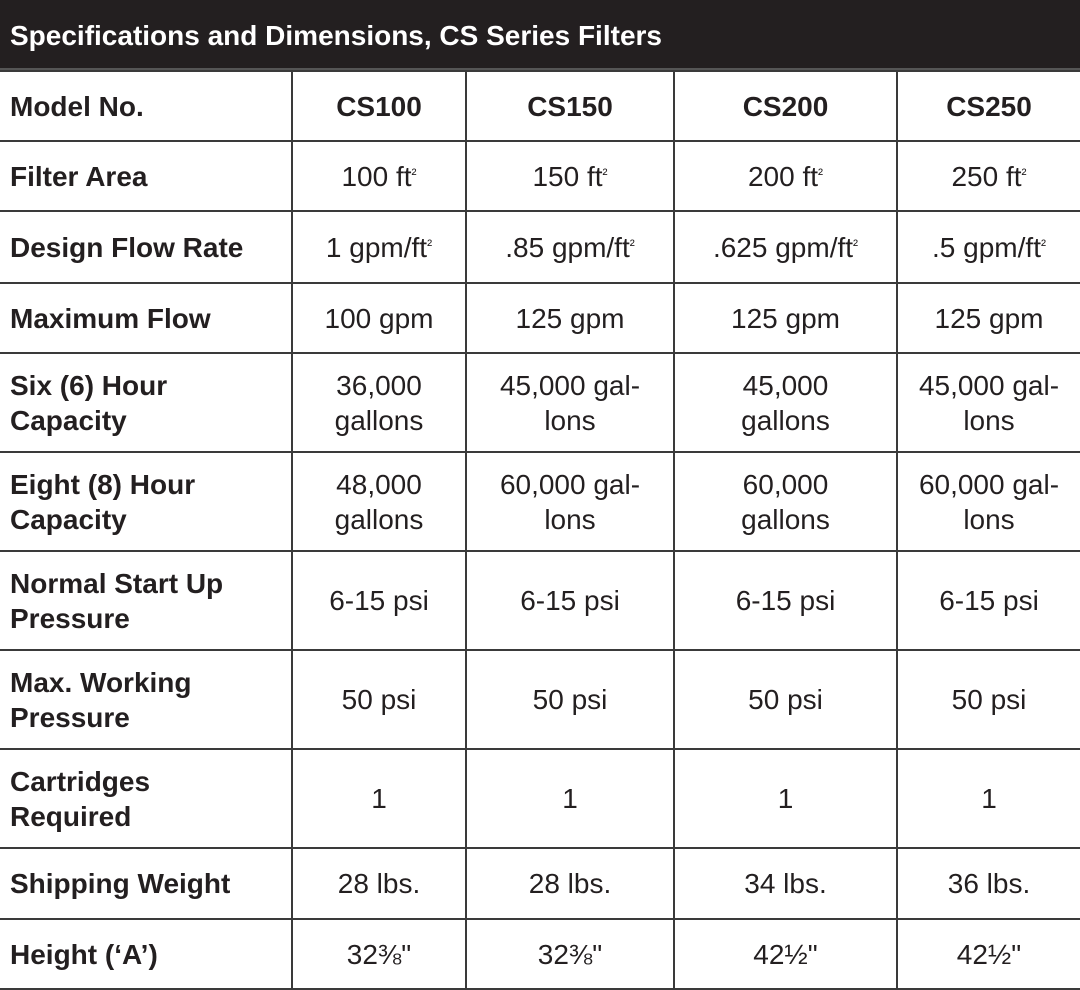 This screenshot has width=1080, height=990. I want to click on row-label: Six (6) Hour Capacity, so click(146, 402).